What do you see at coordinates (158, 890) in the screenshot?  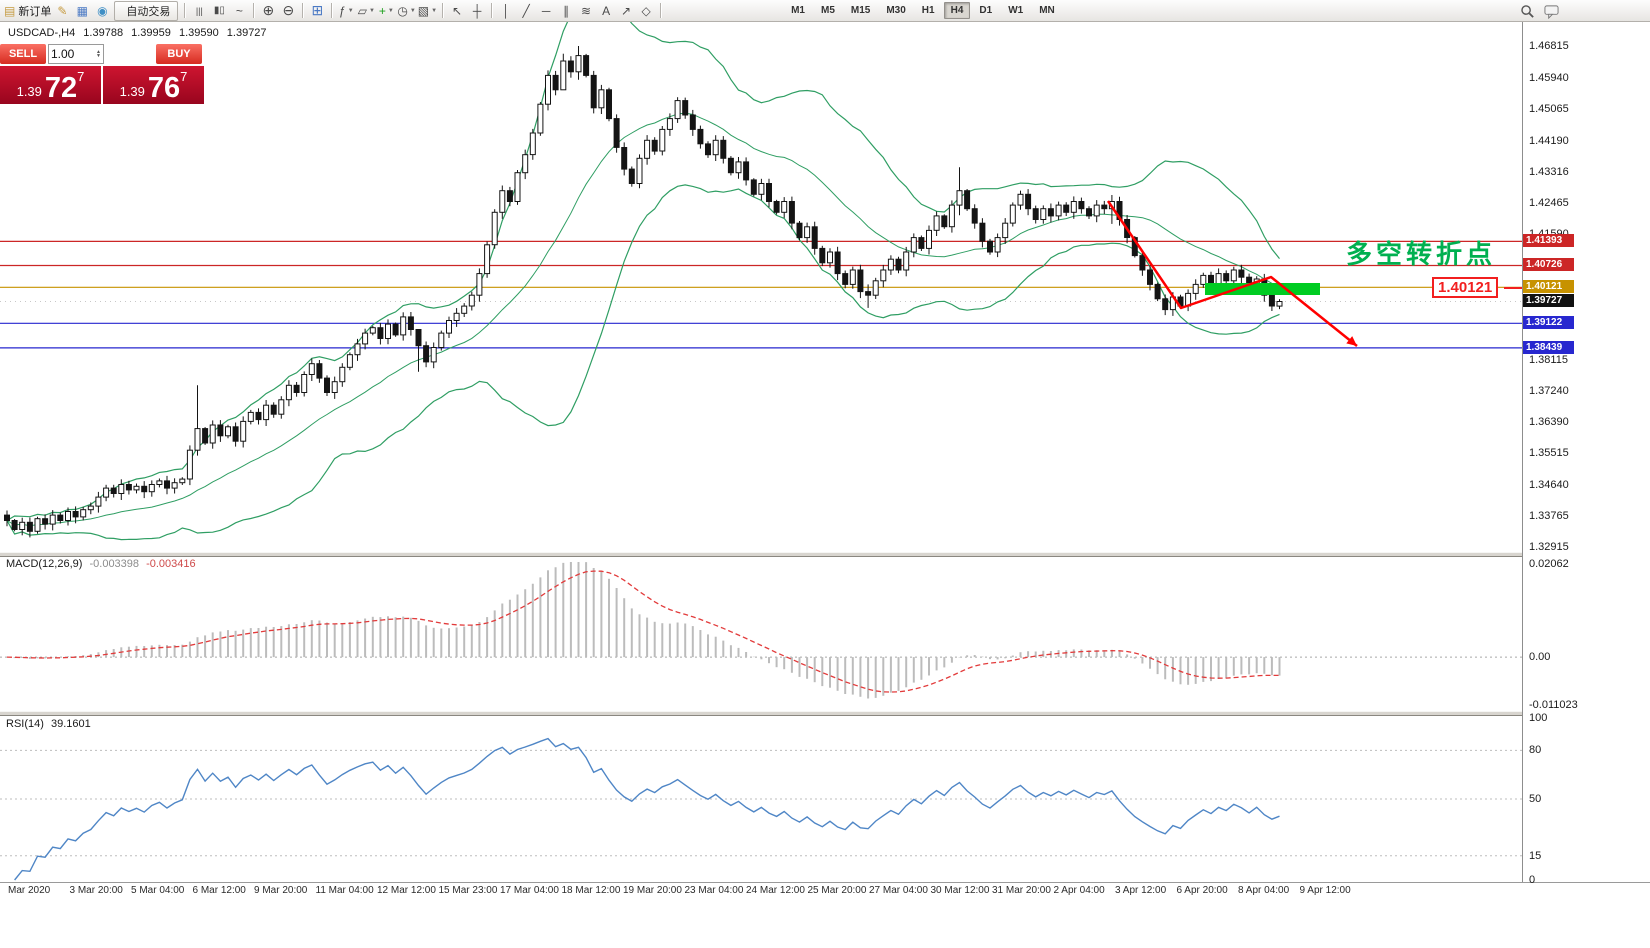 I see `time-label: 5 Mar 04:00` at bounding box center [158, 890].